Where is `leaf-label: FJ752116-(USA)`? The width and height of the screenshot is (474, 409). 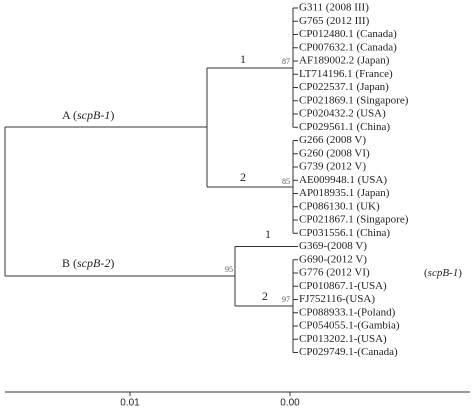 leaf-label: FJ752116-(USA) is located at coordinates (337, 299).